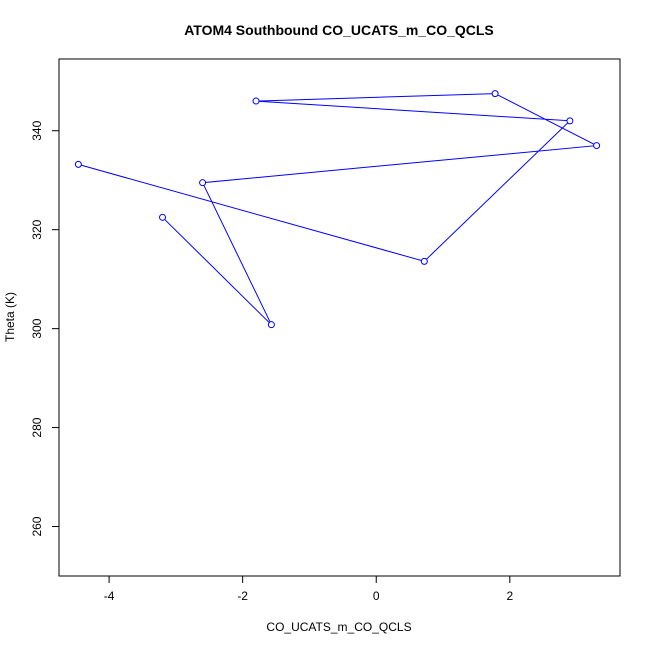 The image size is (650, 650). What do you see at coordinates (308, 589) in the screenshot?
I see `x-axis: -4 -2 0 2` at bounding box center [308, 589].